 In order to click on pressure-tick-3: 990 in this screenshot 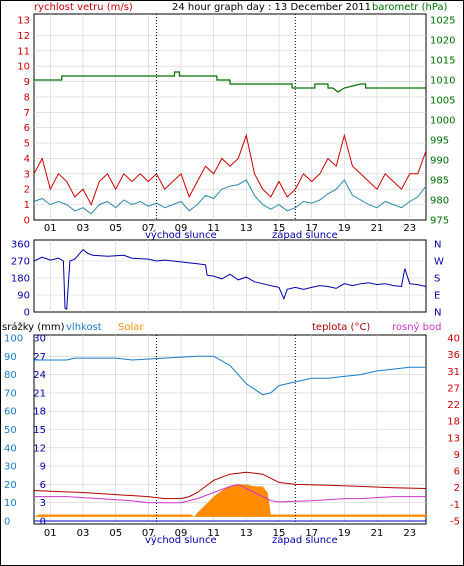, I will do `click(439, 161)`.